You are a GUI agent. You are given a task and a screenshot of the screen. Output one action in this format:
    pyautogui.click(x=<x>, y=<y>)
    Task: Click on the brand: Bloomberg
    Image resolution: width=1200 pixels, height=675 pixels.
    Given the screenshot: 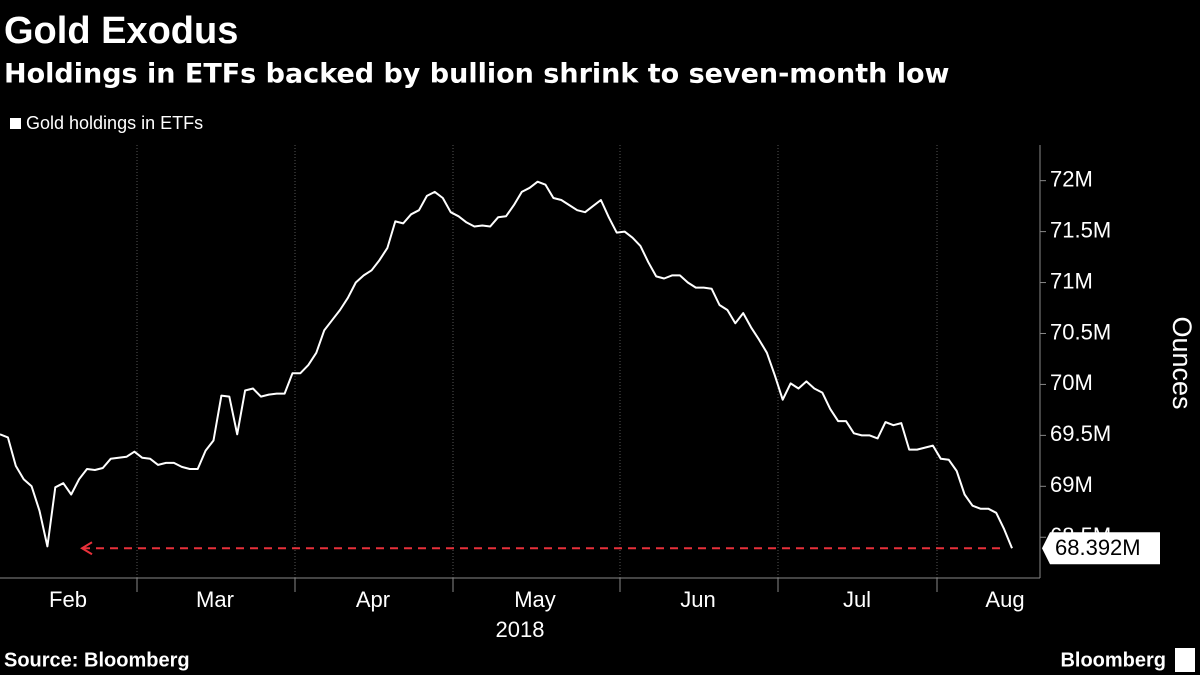 What is the action you would take?
    pyautogui.click(x=1113, y=660)
    